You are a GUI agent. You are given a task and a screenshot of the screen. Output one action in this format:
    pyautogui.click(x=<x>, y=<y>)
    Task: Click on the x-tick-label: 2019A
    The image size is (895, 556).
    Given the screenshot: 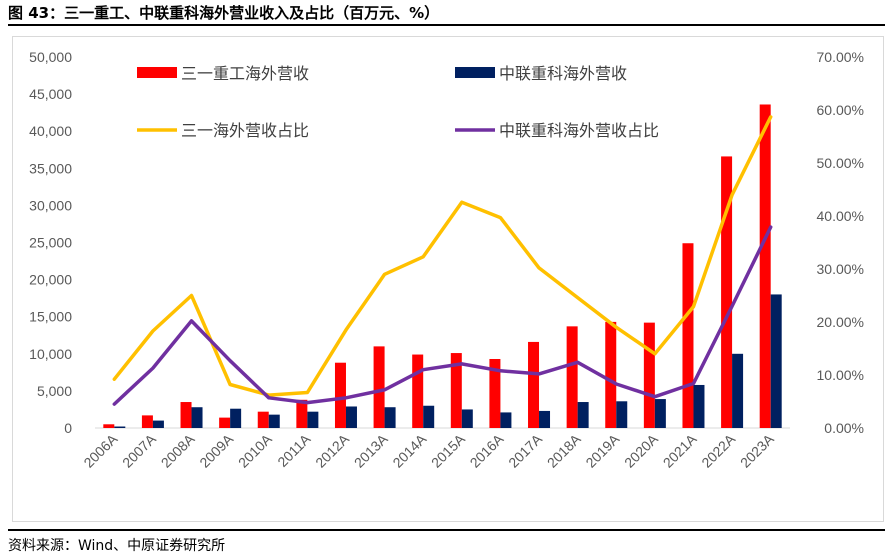 What is the action you would take?
    pyautogui.click(x=602, y=450)
    